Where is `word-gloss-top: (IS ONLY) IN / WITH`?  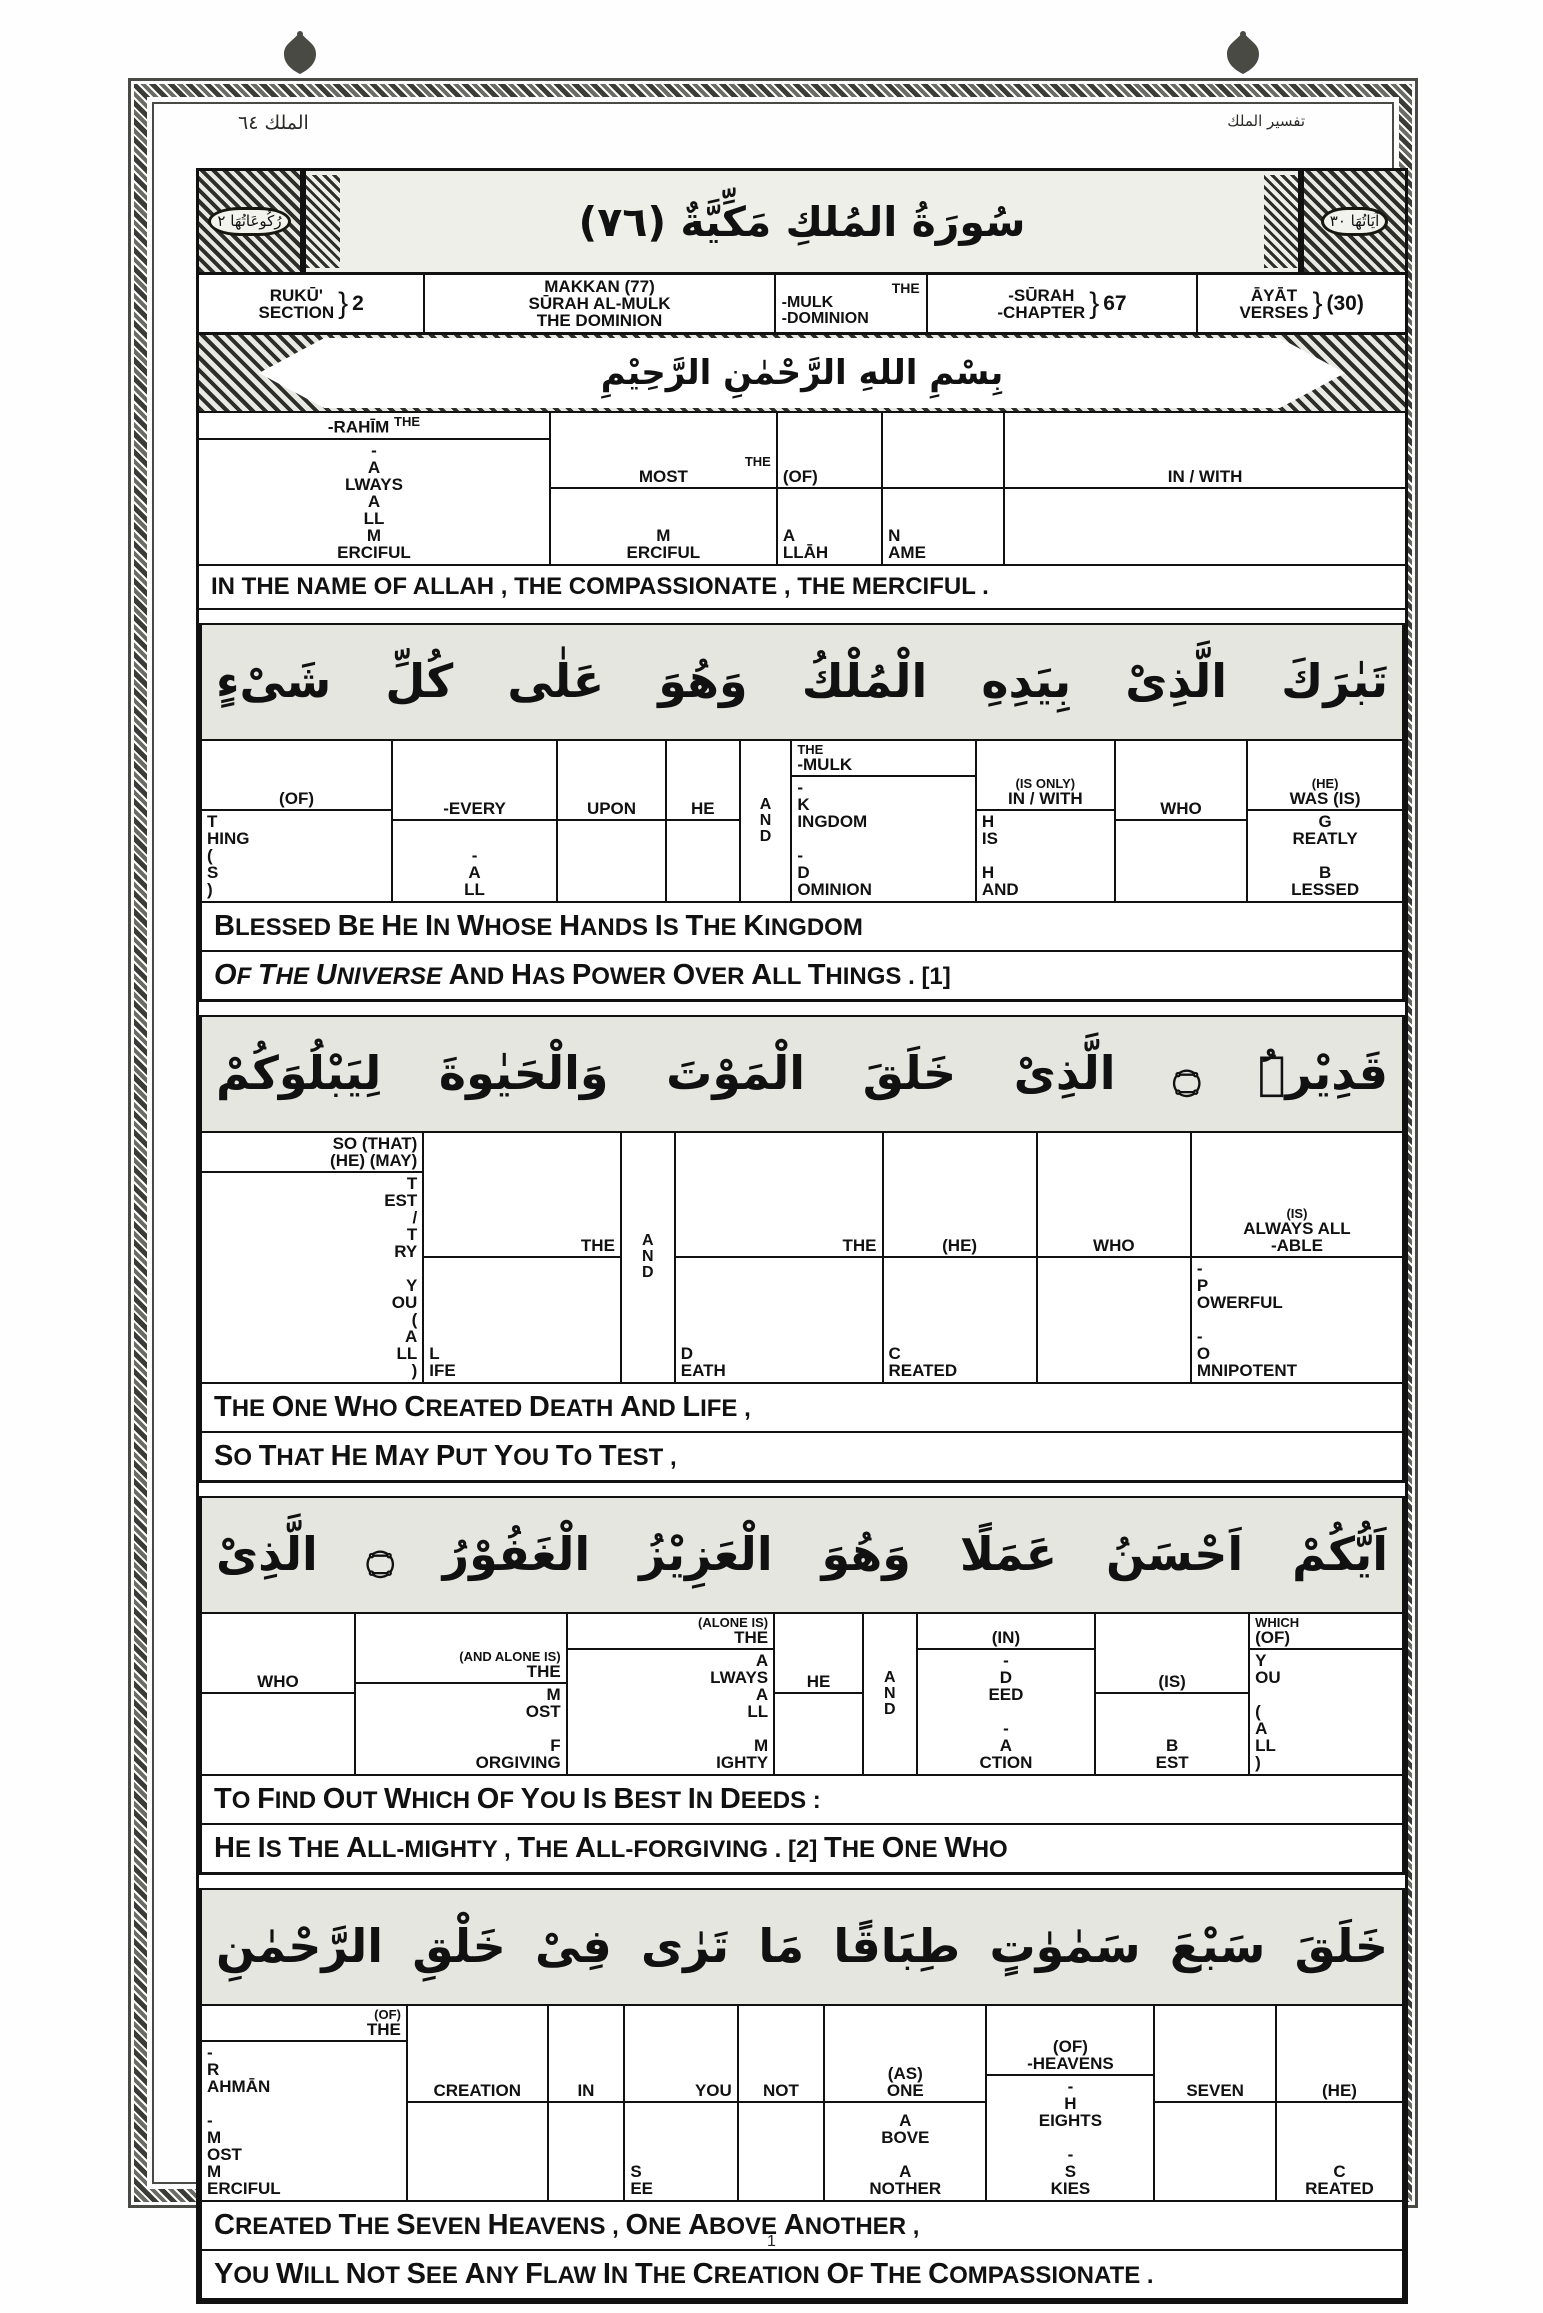
word-gloss-top: (IS ONLY) IN / WITH is located at coordinates (1045, 791).